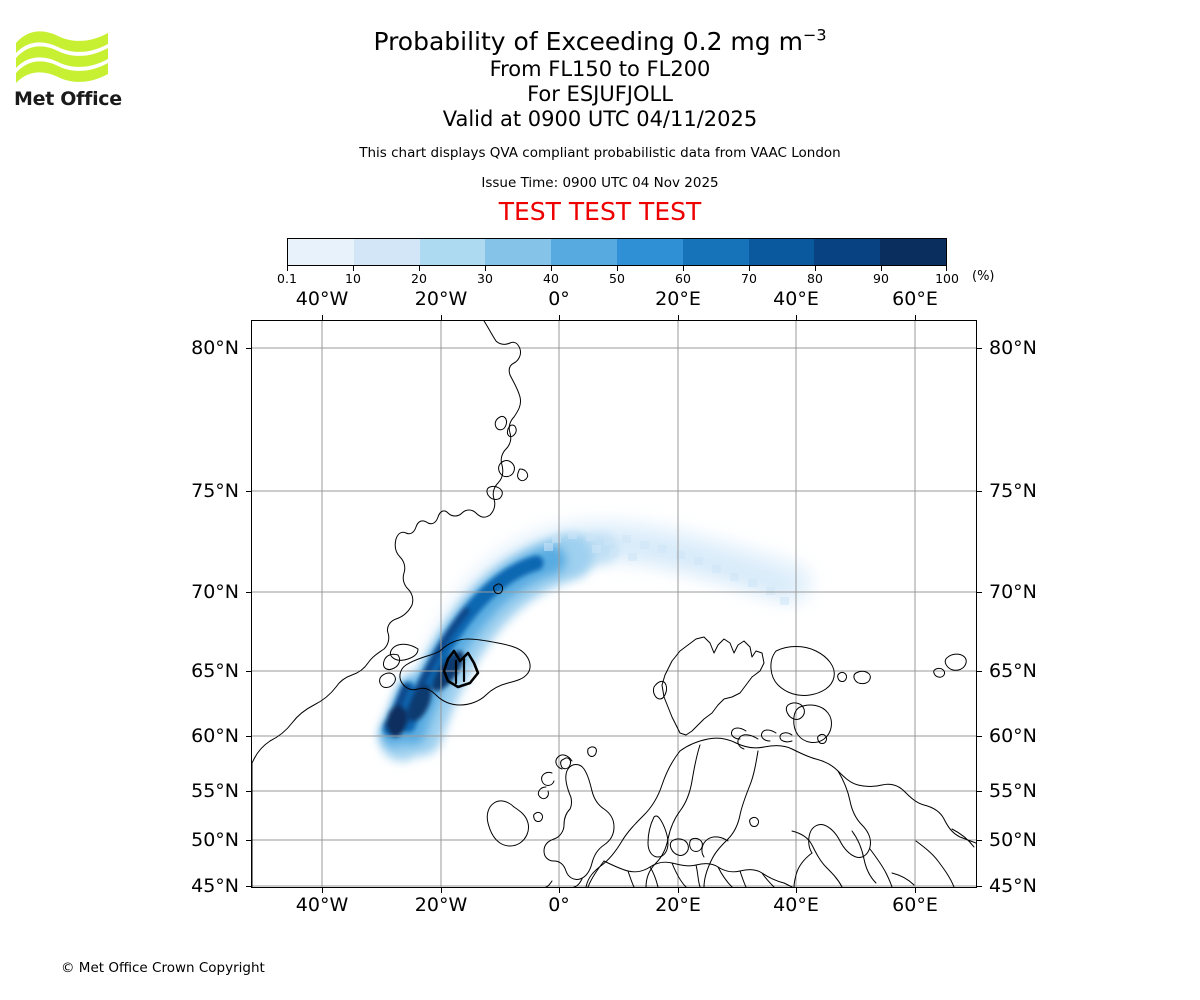  I want to click on colorbar-ticklabel-8: 80, so click(815, 278).